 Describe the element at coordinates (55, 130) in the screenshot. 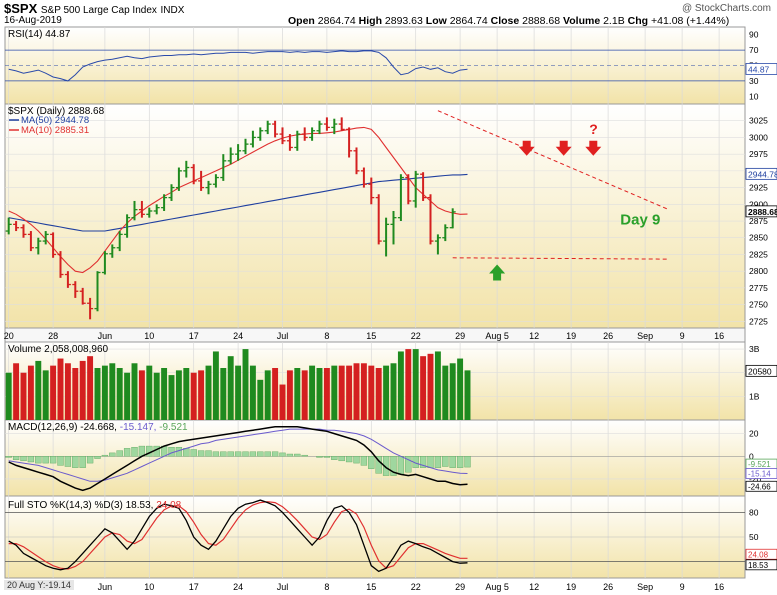

I see `ma10-legend: MA(10) 2885.31` at that location.